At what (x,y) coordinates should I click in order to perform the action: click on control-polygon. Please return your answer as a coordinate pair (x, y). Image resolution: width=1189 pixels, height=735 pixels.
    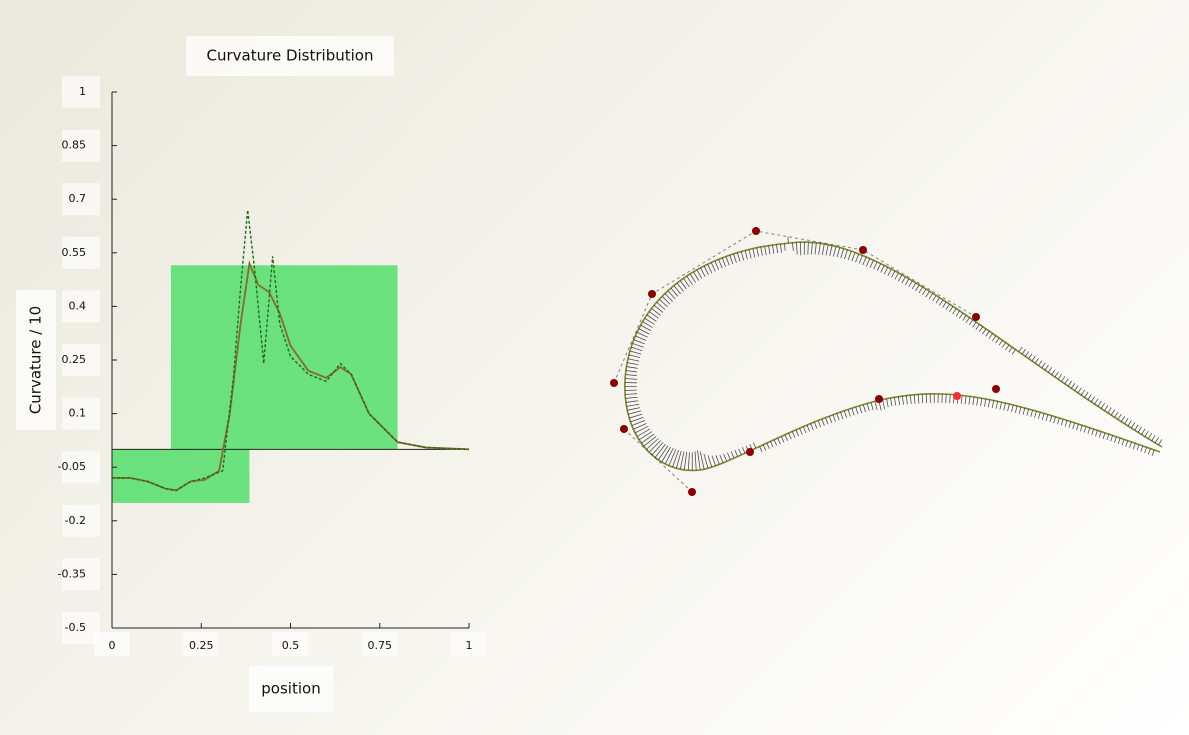
    Looking at the image, I should click on (795, 361).